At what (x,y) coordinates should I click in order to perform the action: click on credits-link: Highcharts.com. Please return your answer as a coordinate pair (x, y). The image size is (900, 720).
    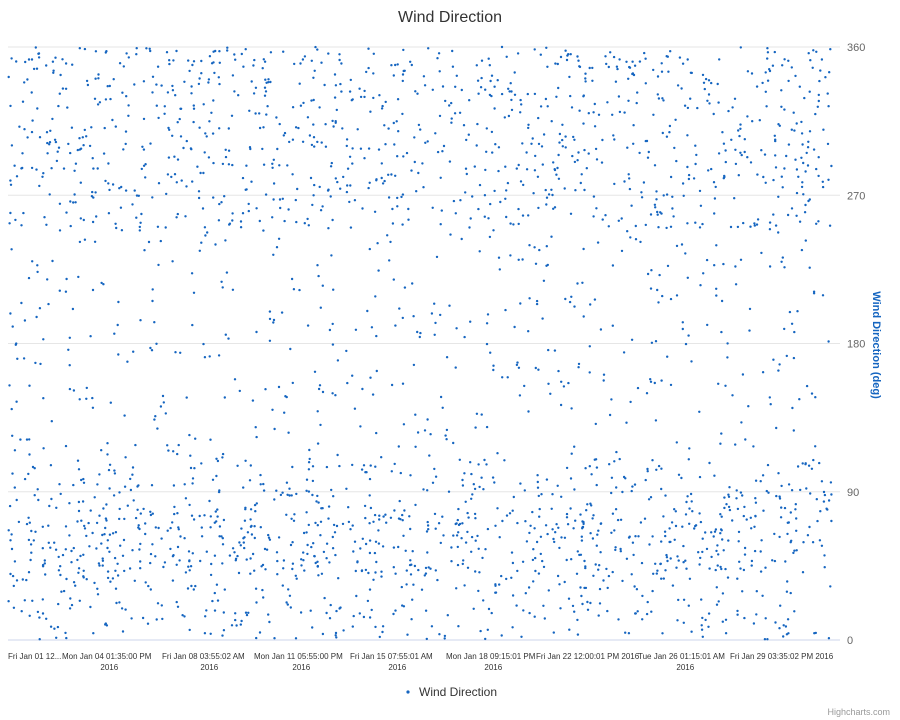
    Looking at the image, I should click on (858, 712).